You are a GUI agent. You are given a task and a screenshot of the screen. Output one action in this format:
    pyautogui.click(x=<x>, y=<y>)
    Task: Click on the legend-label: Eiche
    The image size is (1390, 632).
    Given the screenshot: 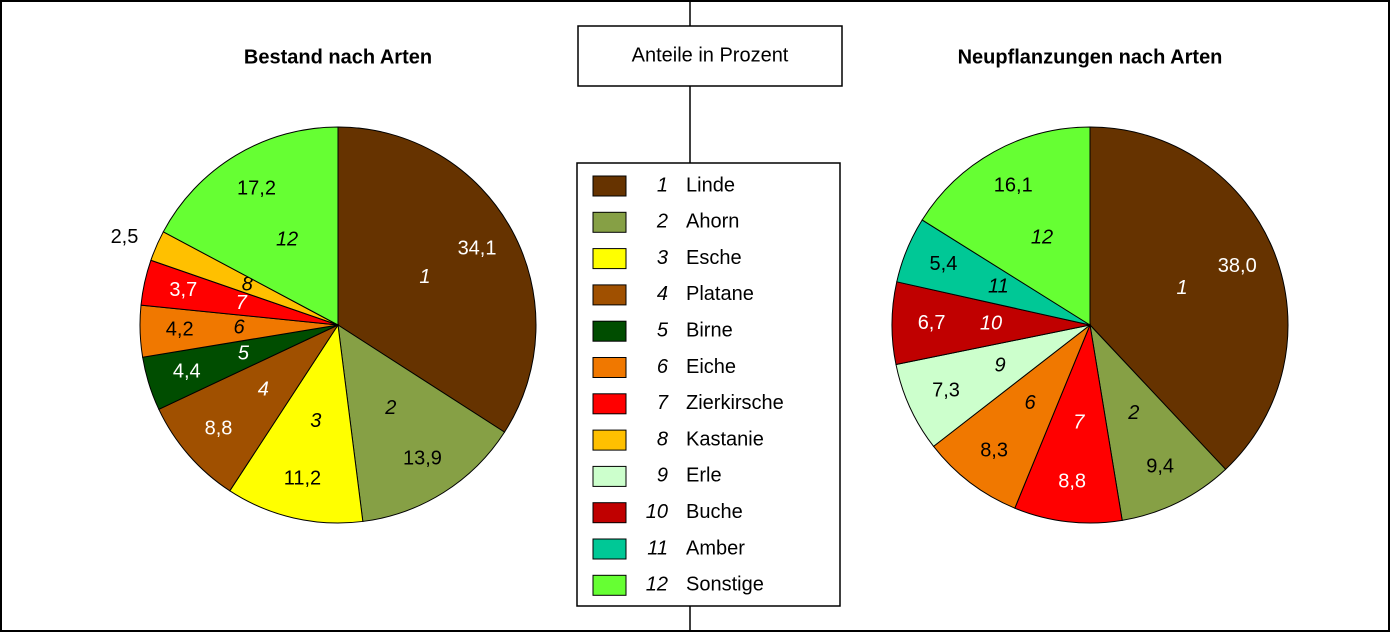 What is the action you would take?
    pyautogui.click(x=711, y=367)
    